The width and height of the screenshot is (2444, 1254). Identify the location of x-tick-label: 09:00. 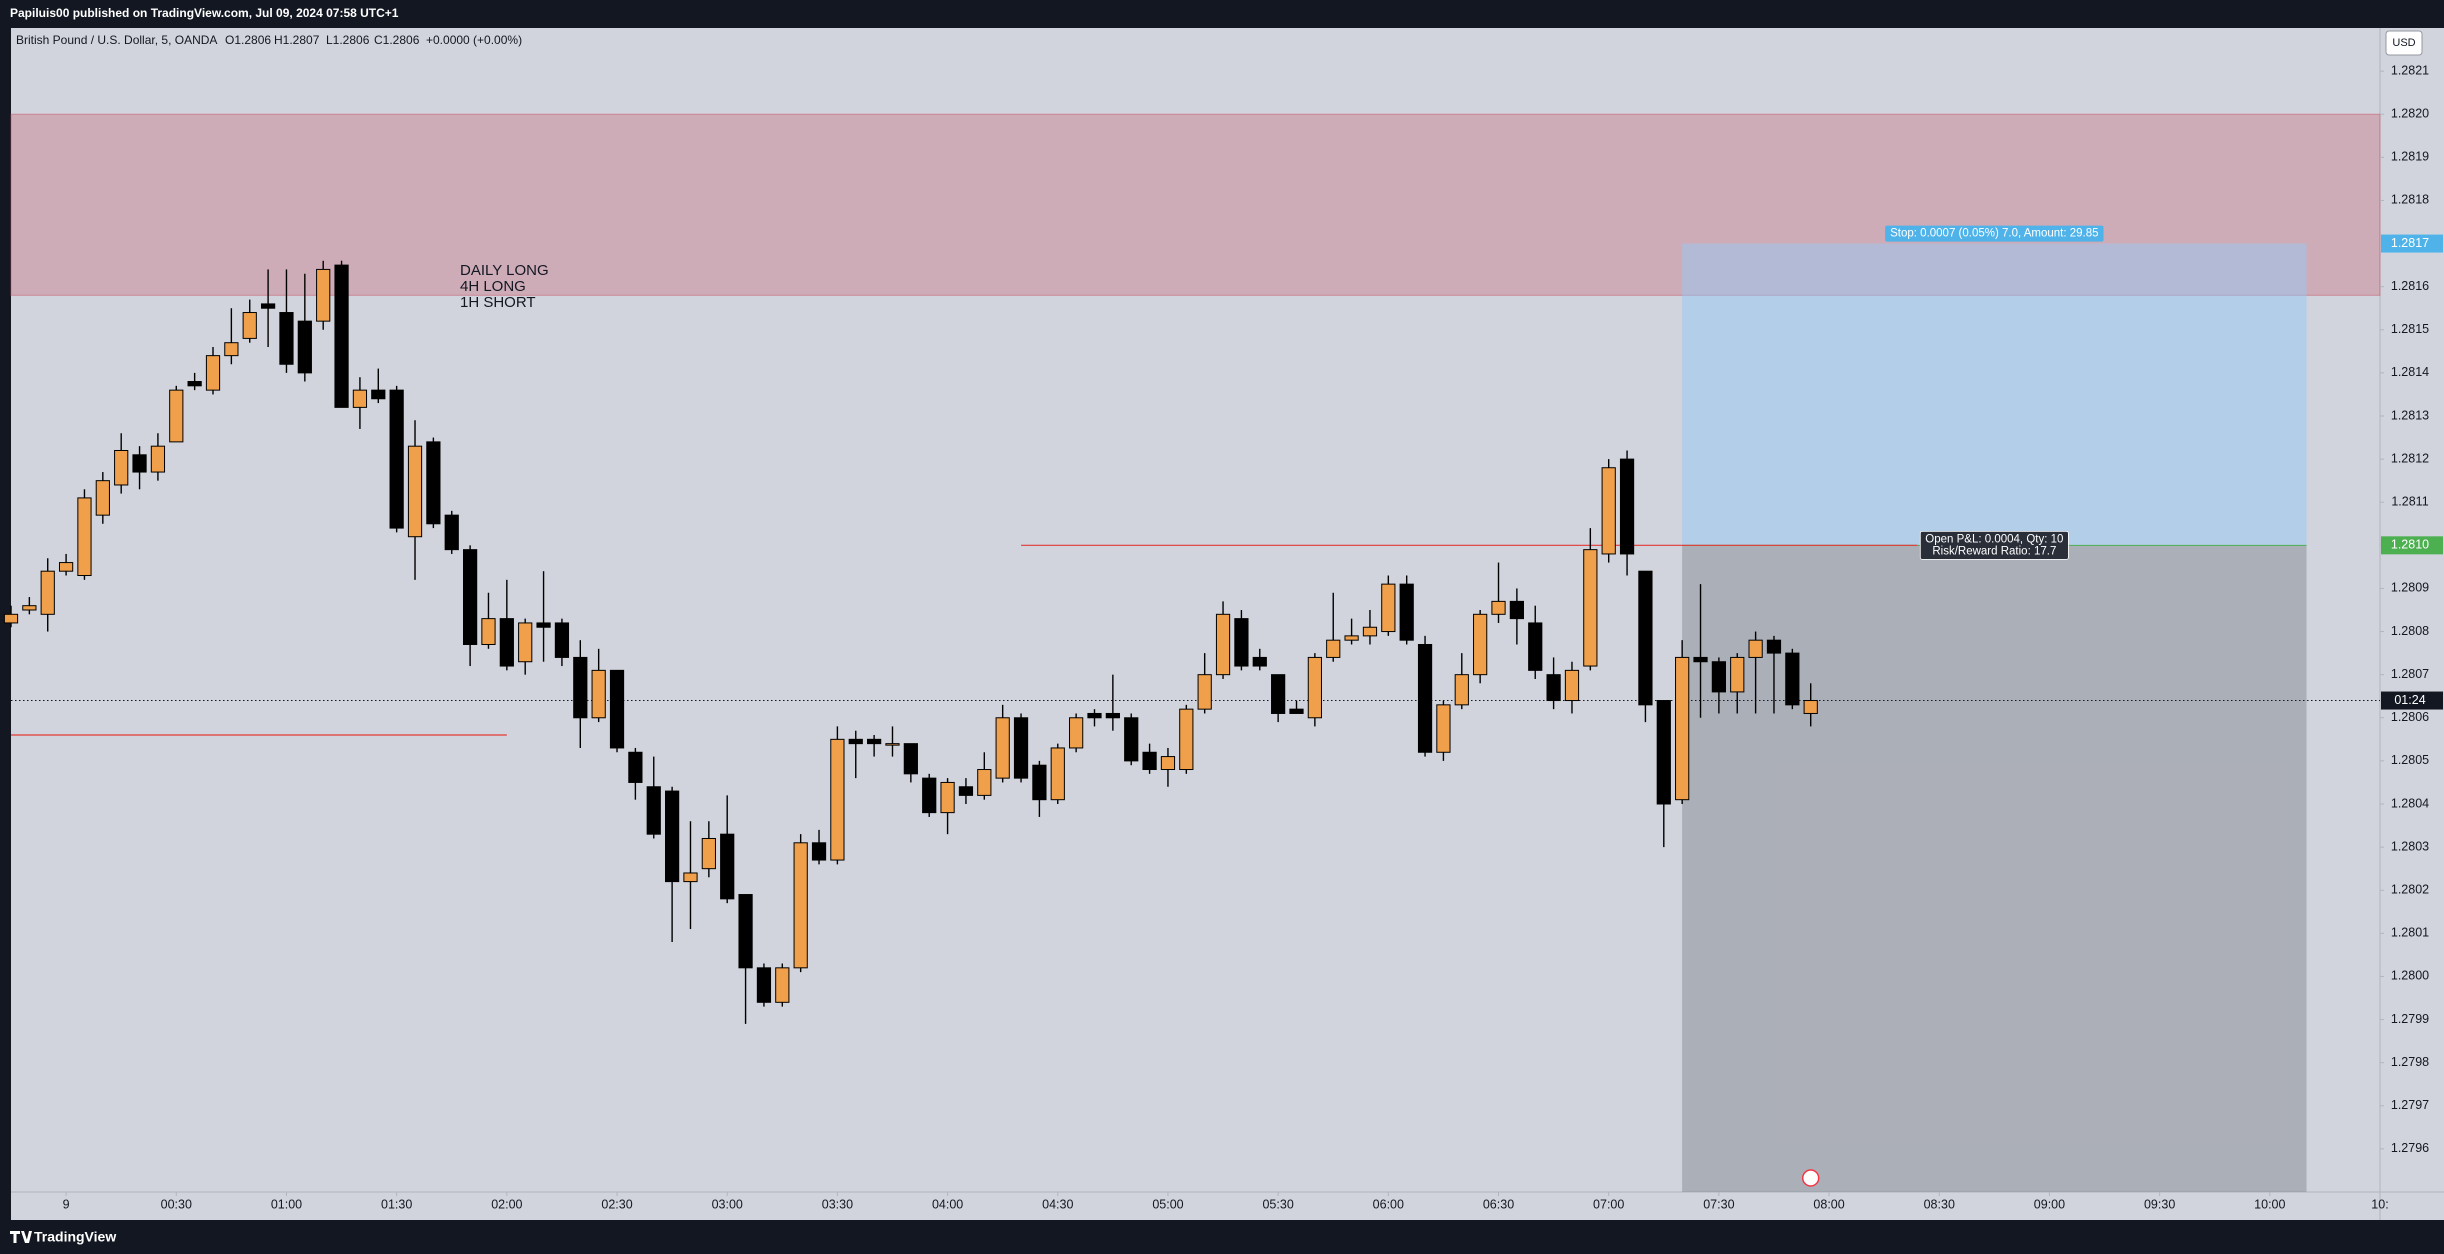
(2049, 1204).